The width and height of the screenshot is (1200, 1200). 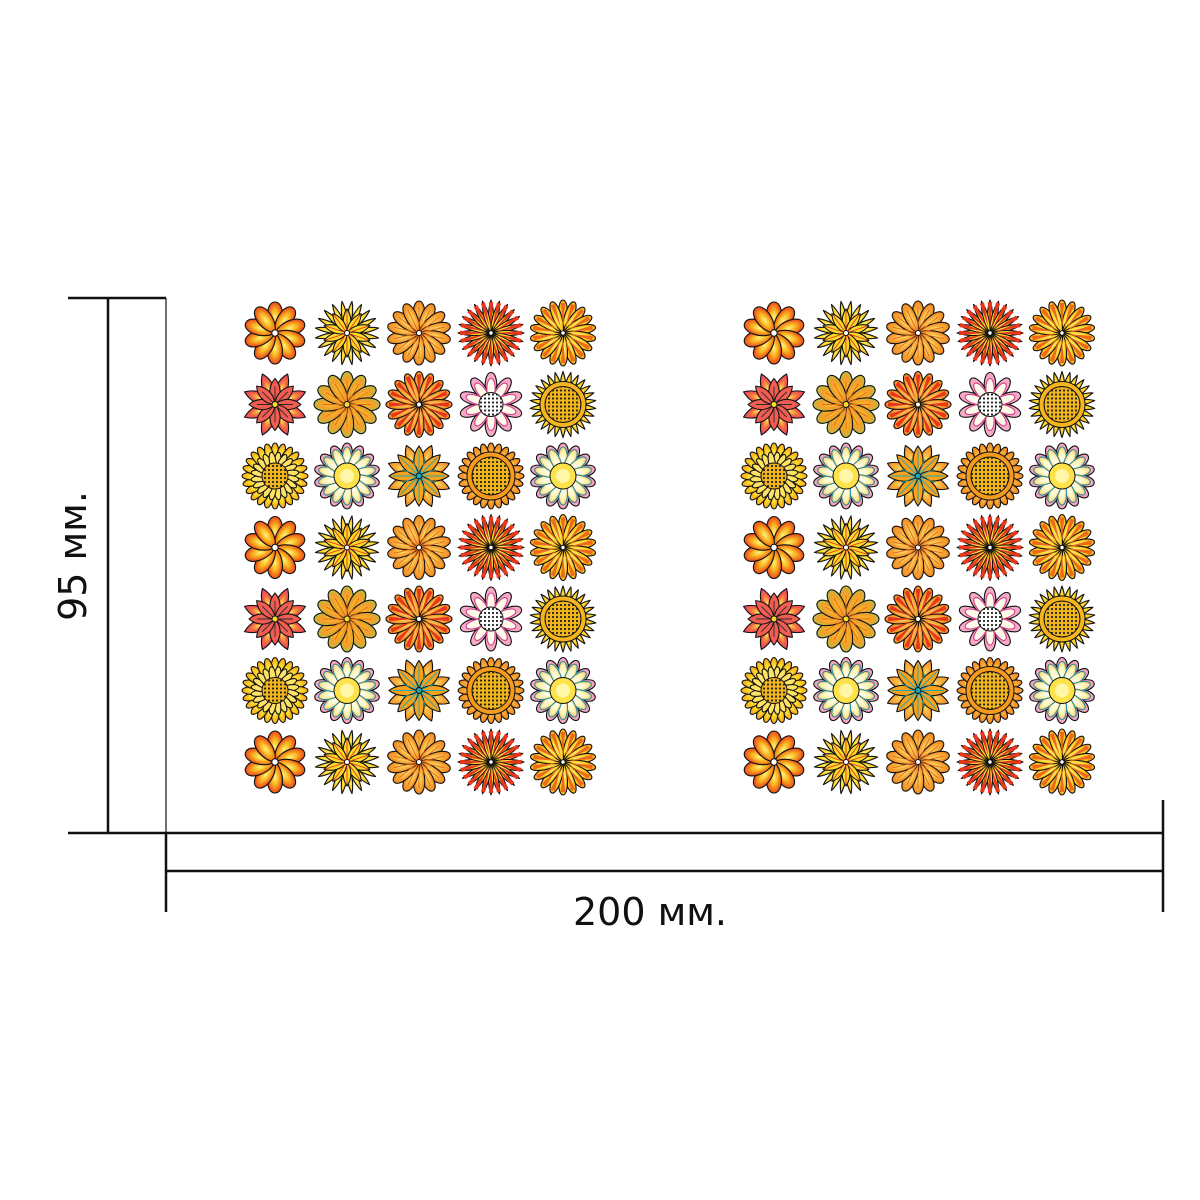 What do you see at coordinates (650, 912) in the screenshot?
I see `width-label: 200 мм.` at bounding box center [650, 912].